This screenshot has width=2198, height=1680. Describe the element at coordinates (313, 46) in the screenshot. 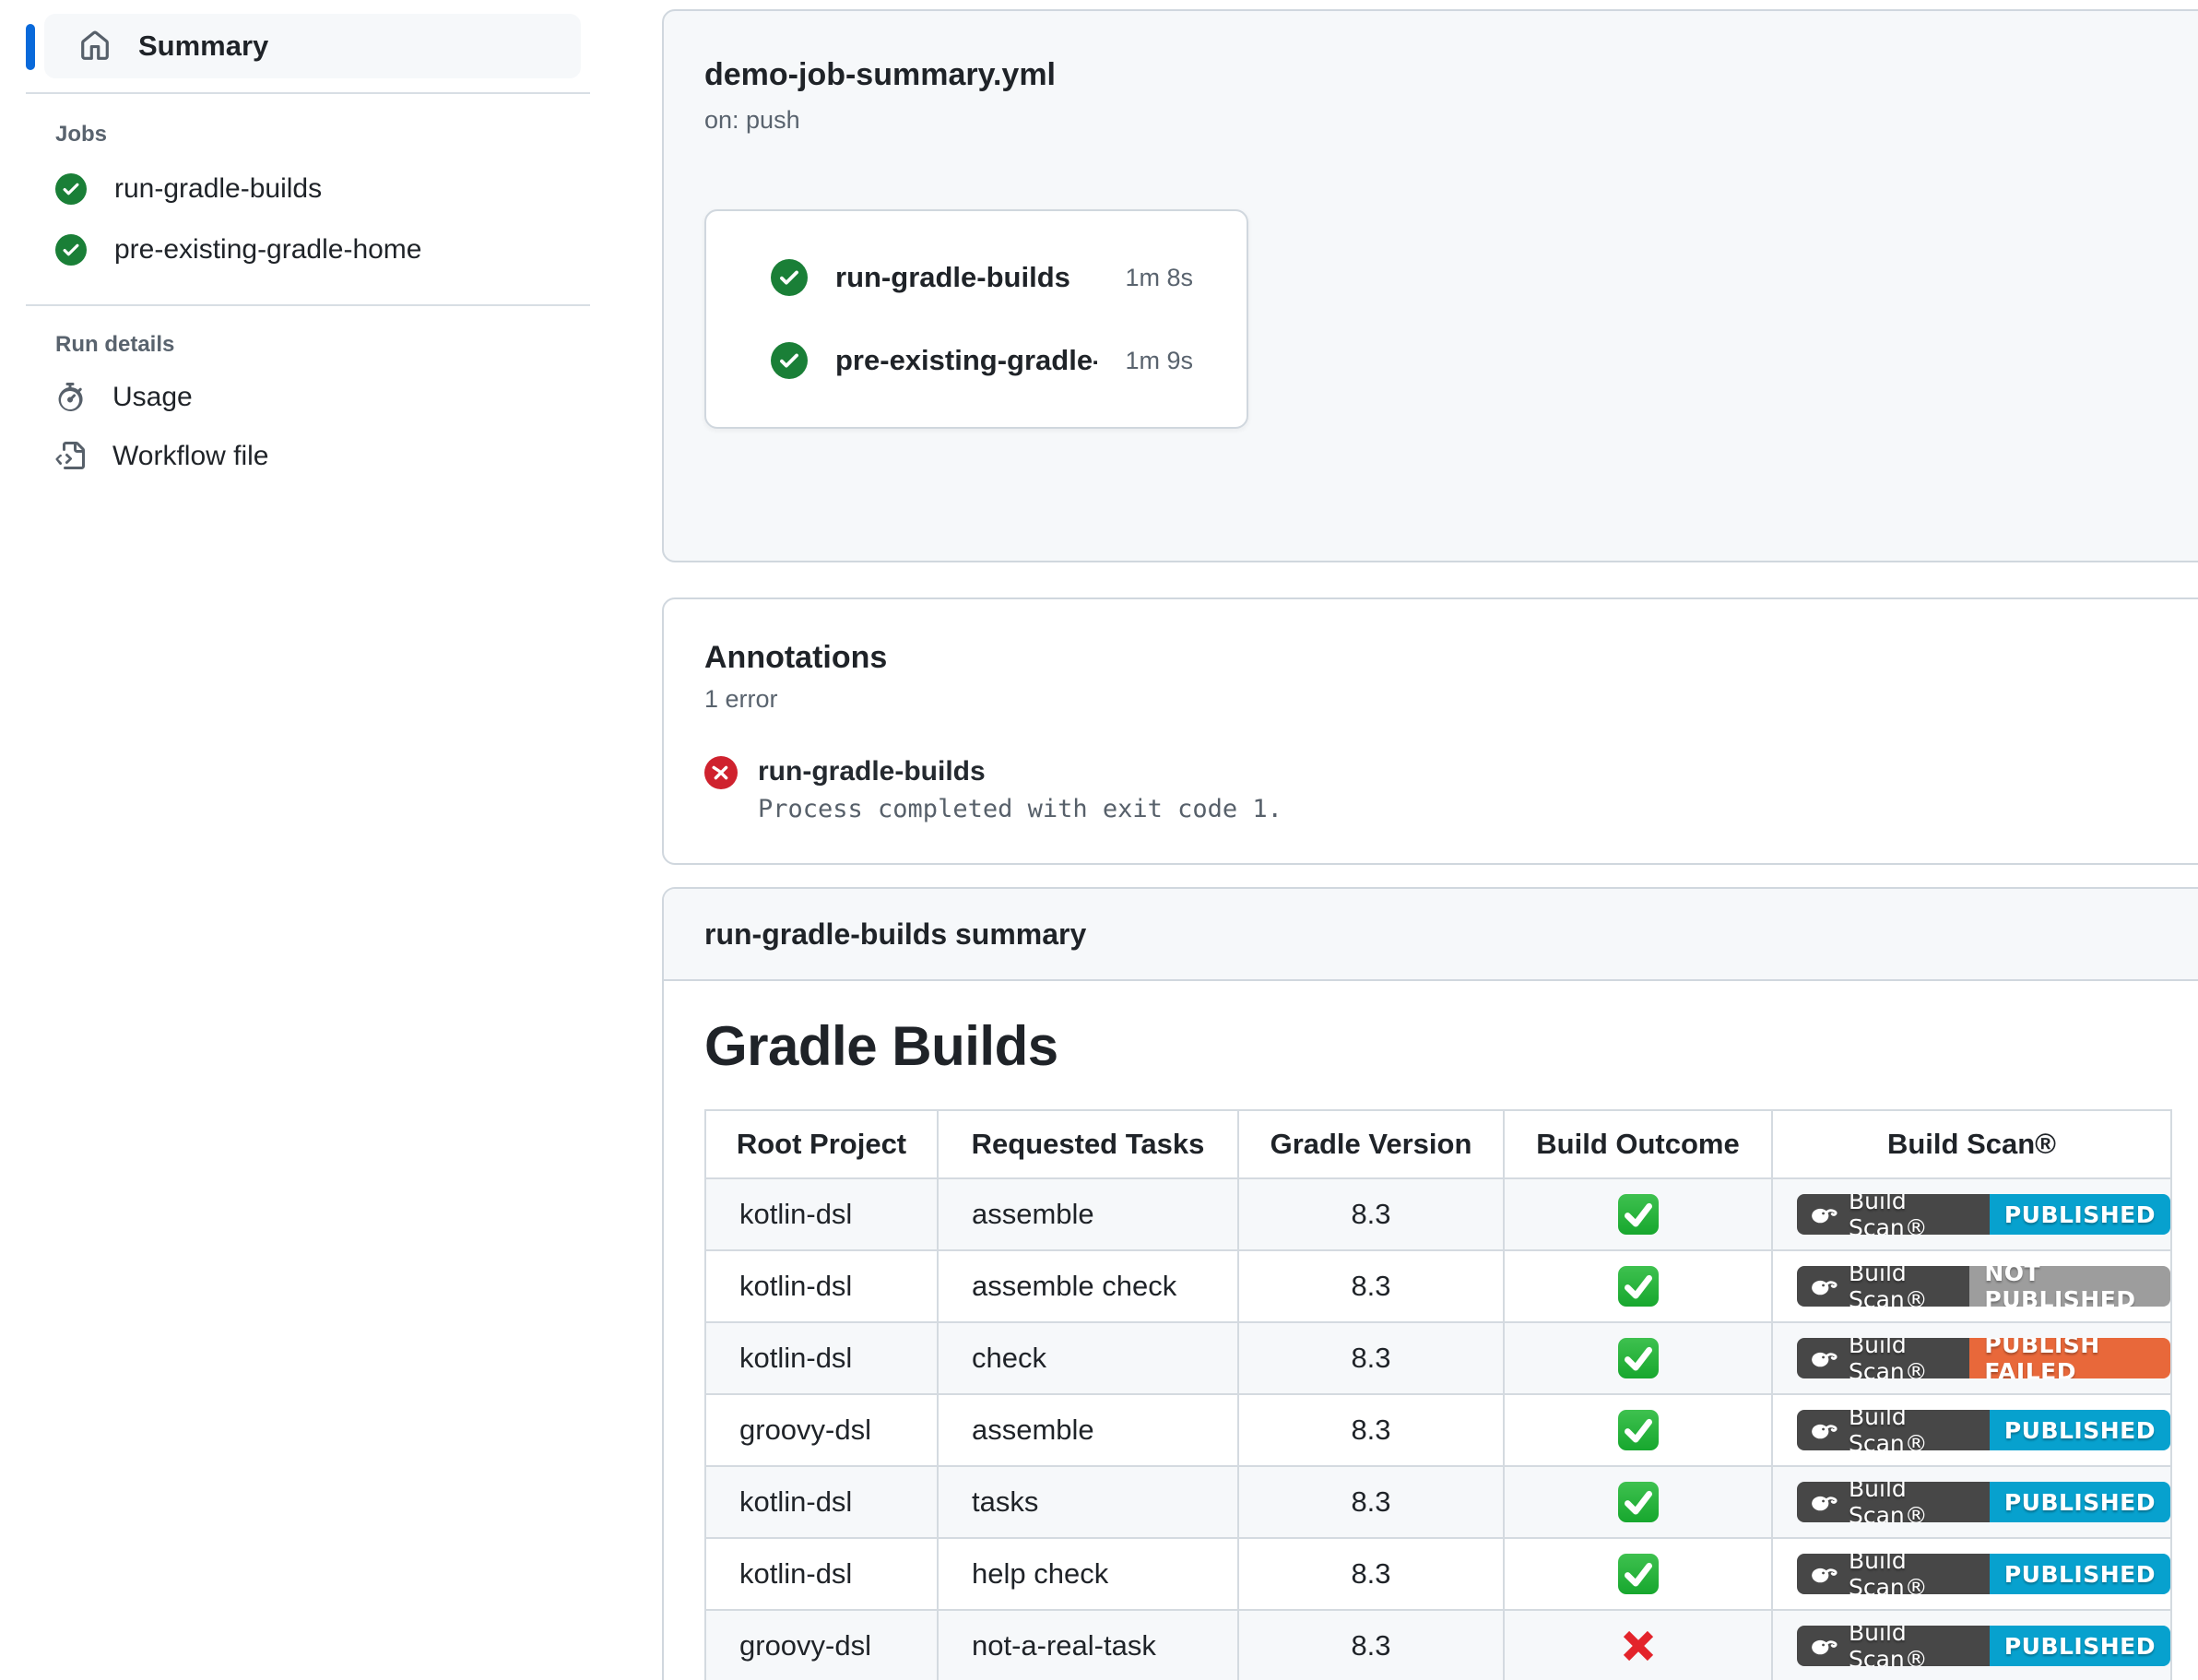

I see `sidebar-item-summary: Summary` at that location.